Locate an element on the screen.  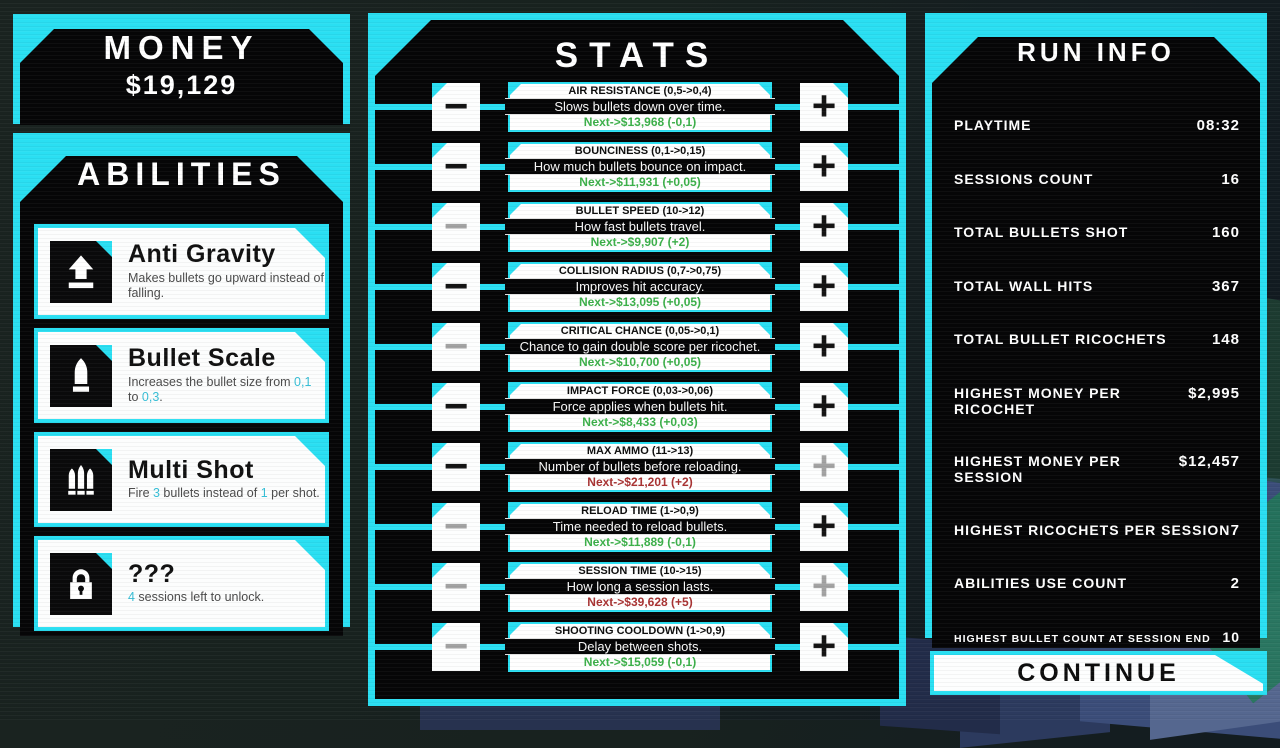
description-text: per shot. is located at coordinates (293, 493).